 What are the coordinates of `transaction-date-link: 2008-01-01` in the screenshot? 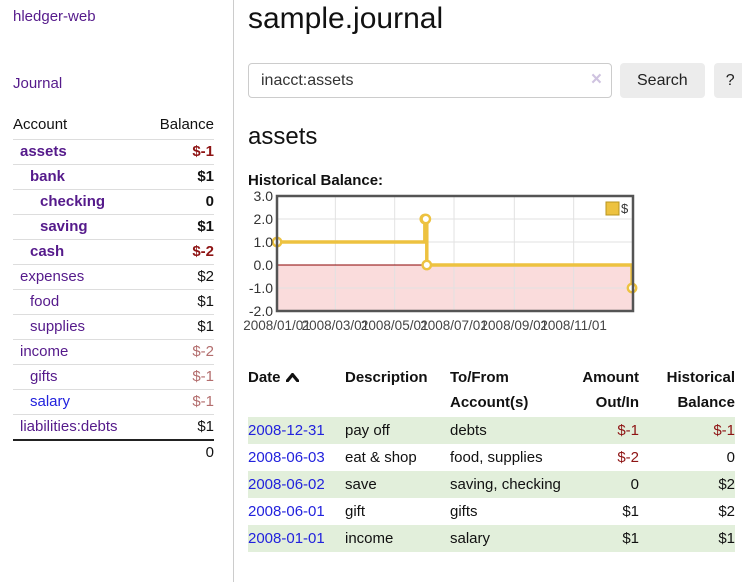 It's located at (286, 538).